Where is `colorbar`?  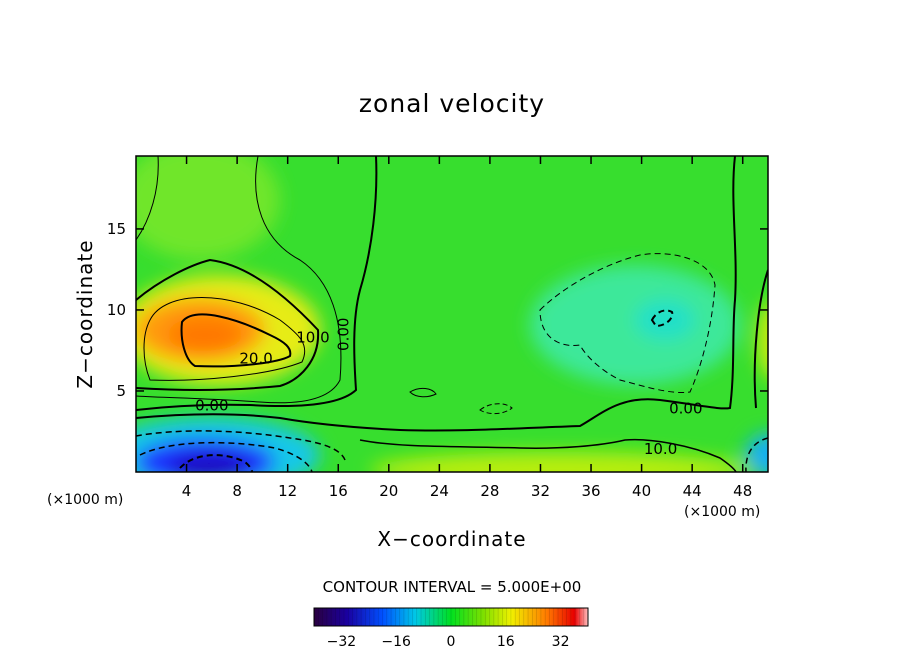 colorbar is located at coordinates (451, 617).